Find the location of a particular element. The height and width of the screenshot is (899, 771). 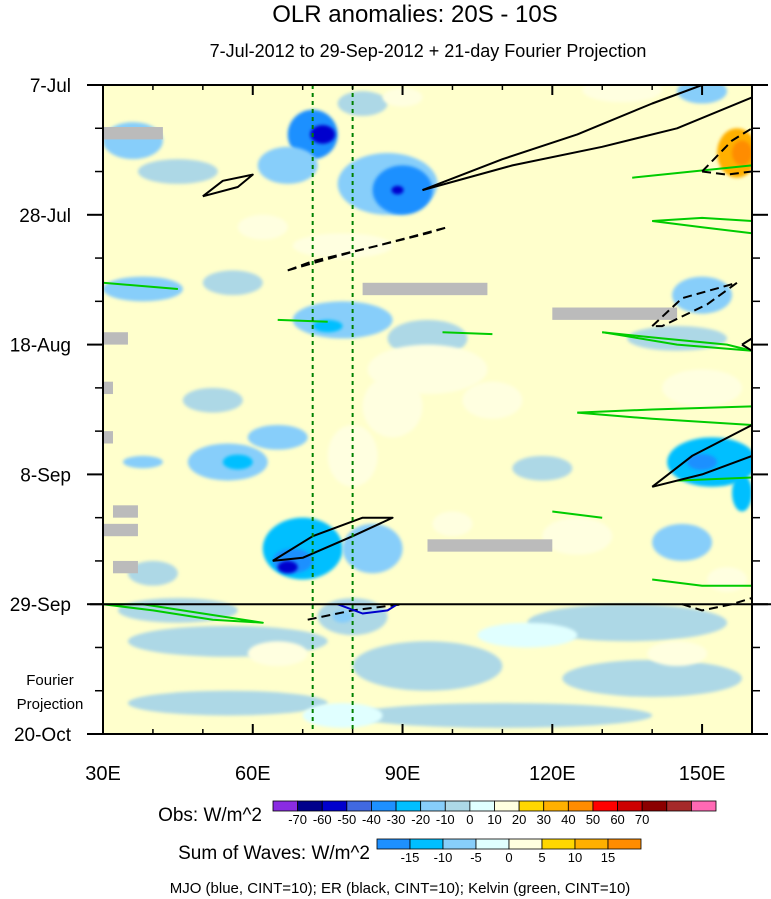

x-tick-label: 30E is located at coordinates (103, 774).